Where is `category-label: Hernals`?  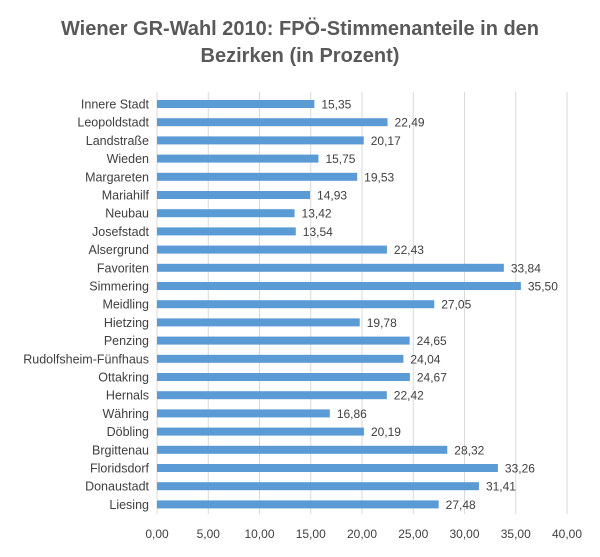
category-label: Hernals is located at coordinates (127, 396).